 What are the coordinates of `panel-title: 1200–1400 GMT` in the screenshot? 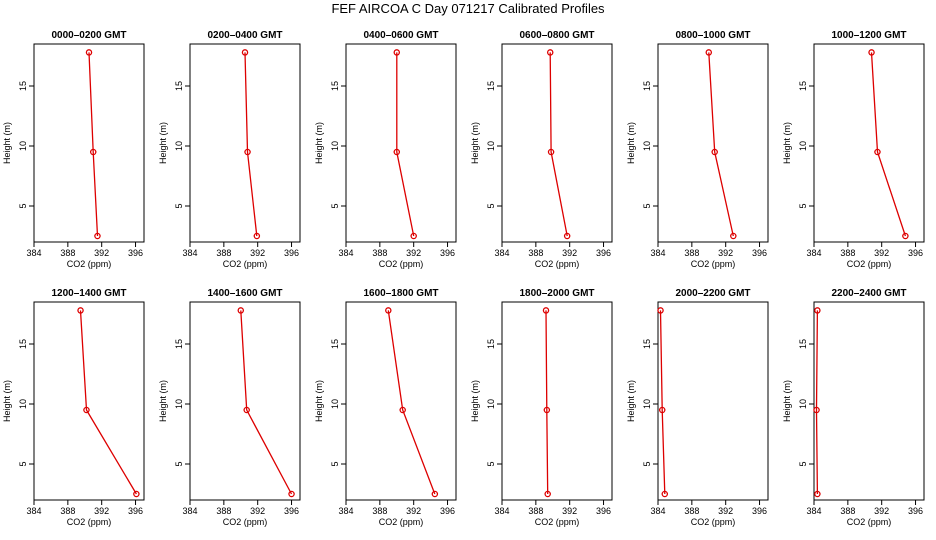 It's located at (88, 293).